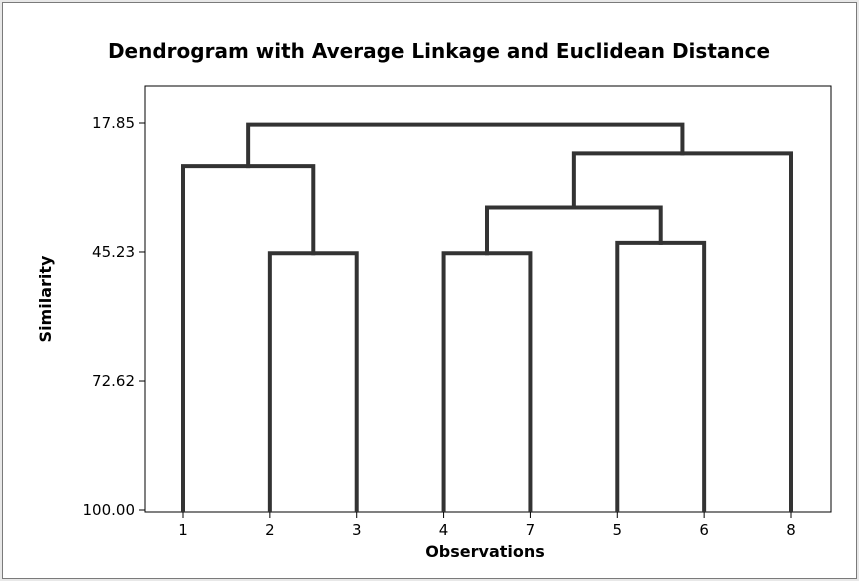 Image resolution: width=859 pixels, height=581 pixels. Describe the element at coordinates (113, 252) in the screenshot. I see `y-tick-label: 45.23` at that location.